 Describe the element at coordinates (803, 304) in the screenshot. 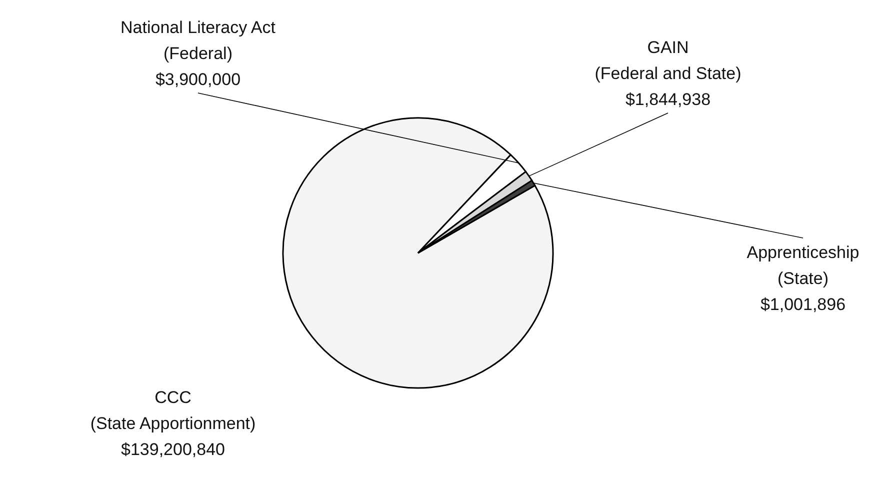

I see `data-label: $1,001,896` at that location.